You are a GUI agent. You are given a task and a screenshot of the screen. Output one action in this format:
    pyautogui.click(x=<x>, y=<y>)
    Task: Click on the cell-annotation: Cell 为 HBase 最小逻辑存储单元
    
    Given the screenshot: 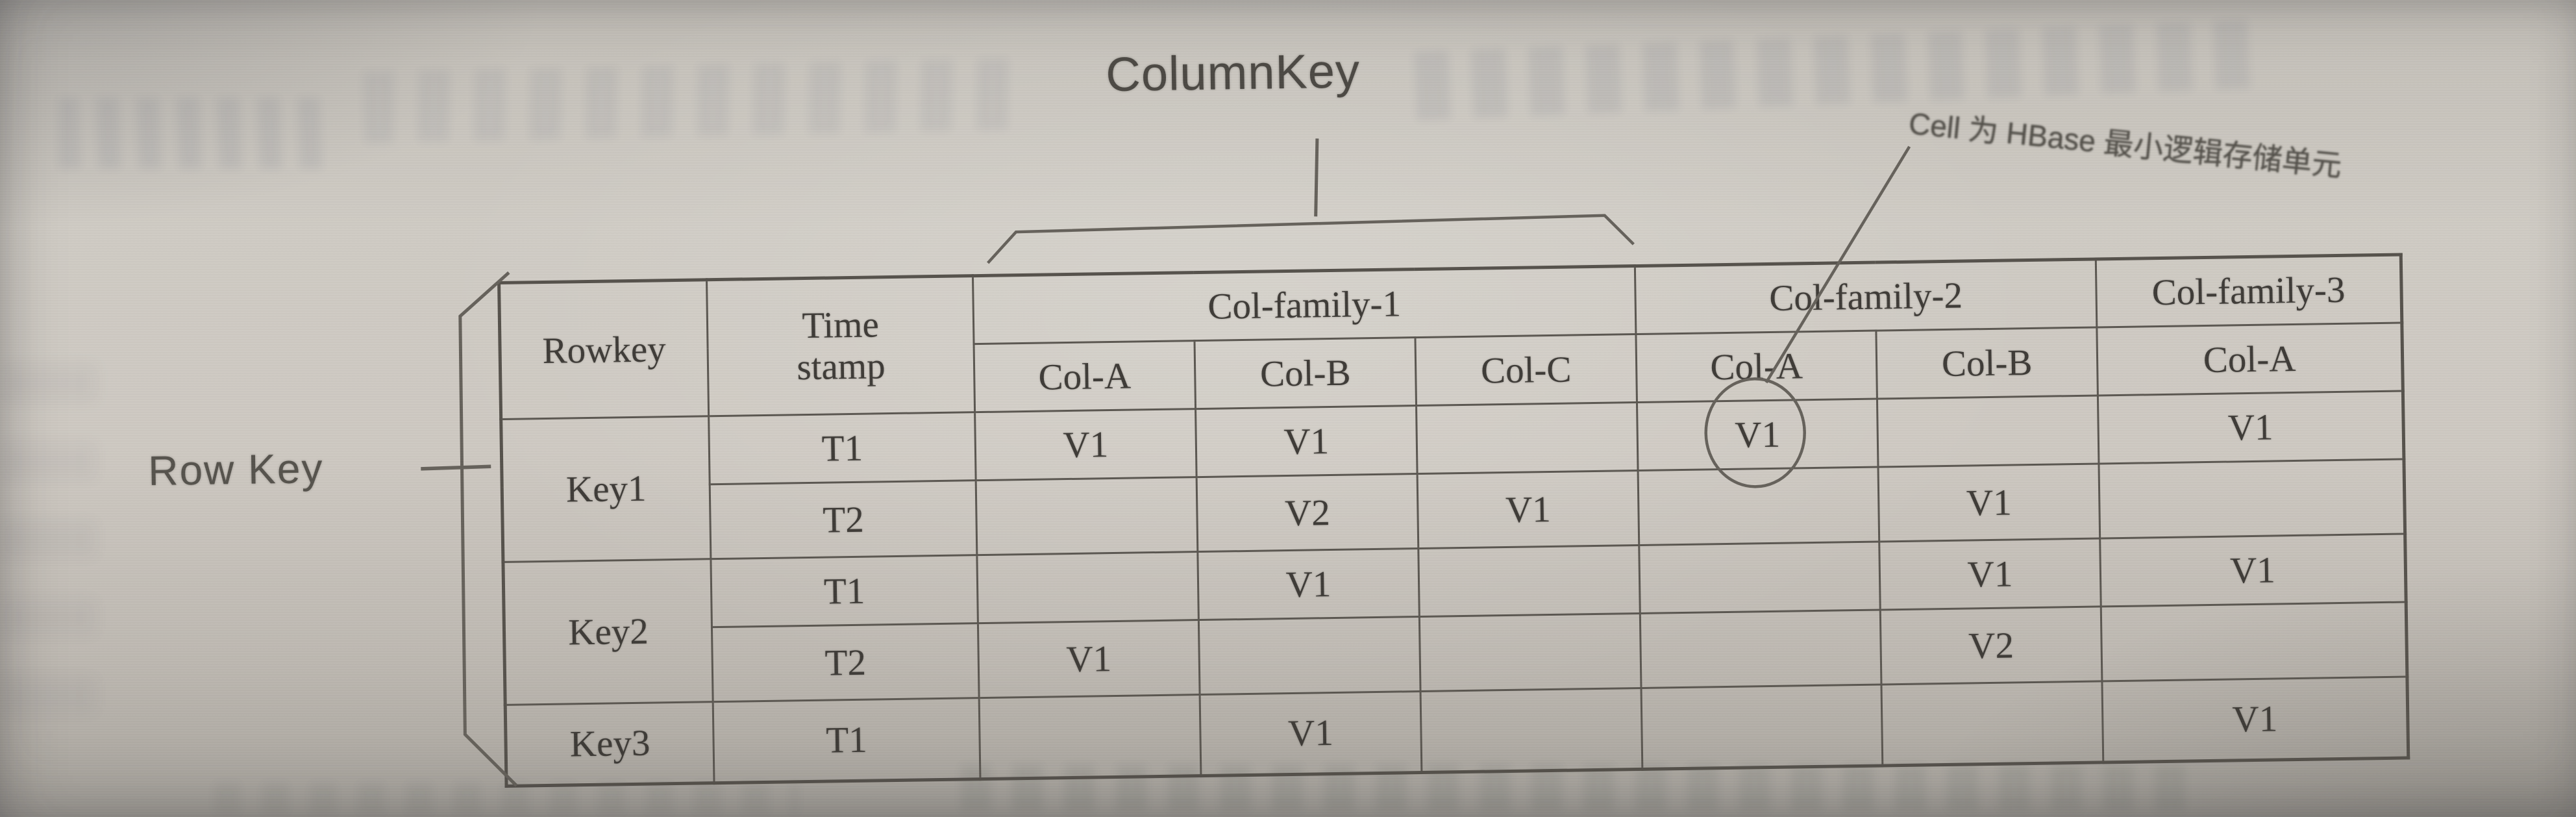 What is the action you would take?
    pyautogui.click(x=2125, y=144)
    